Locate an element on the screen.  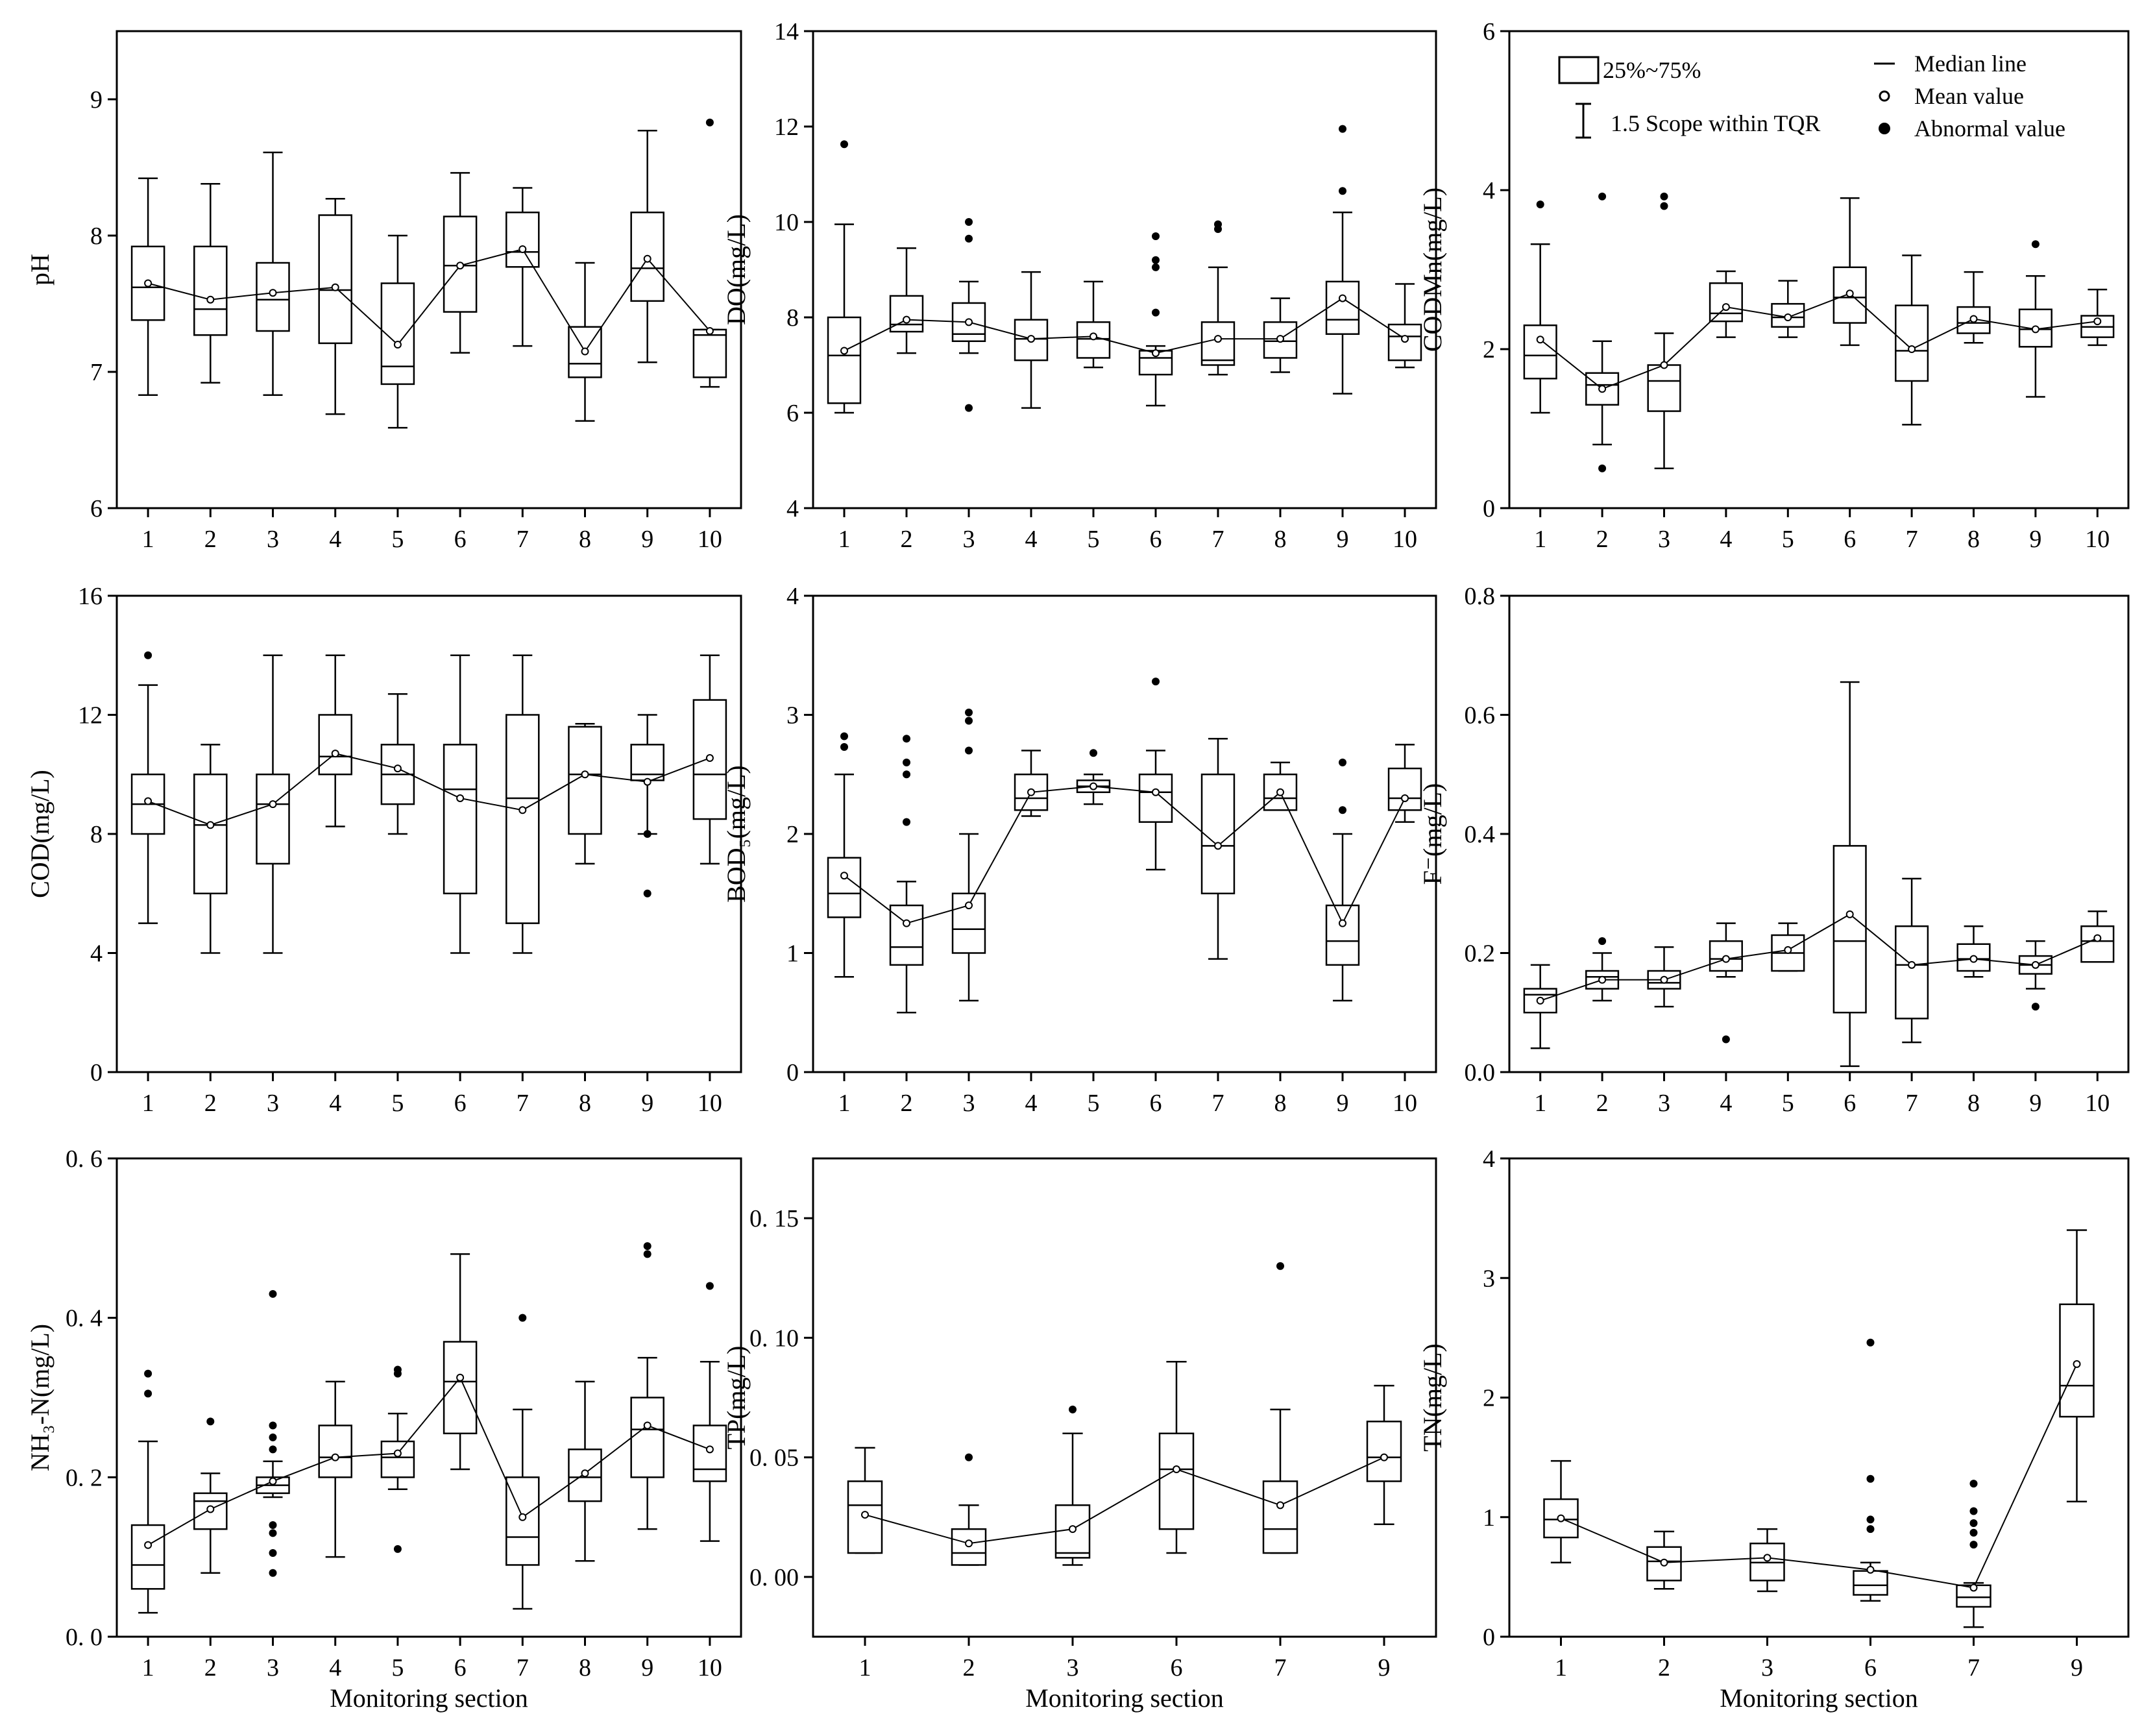
plot-frame is located at coordinates (1819, 269).